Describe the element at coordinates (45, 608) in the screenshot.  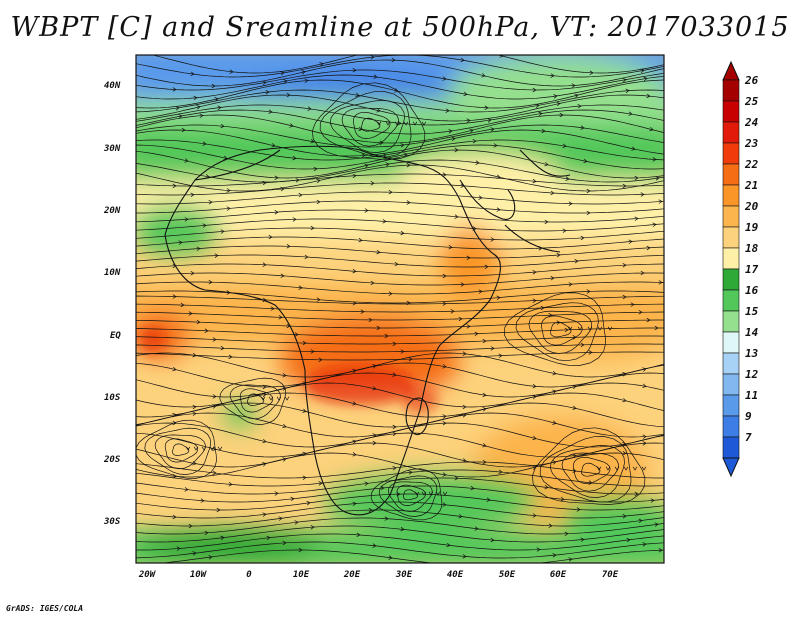
I see `footer-credit: GrADS: IGES/COLA` at that location.